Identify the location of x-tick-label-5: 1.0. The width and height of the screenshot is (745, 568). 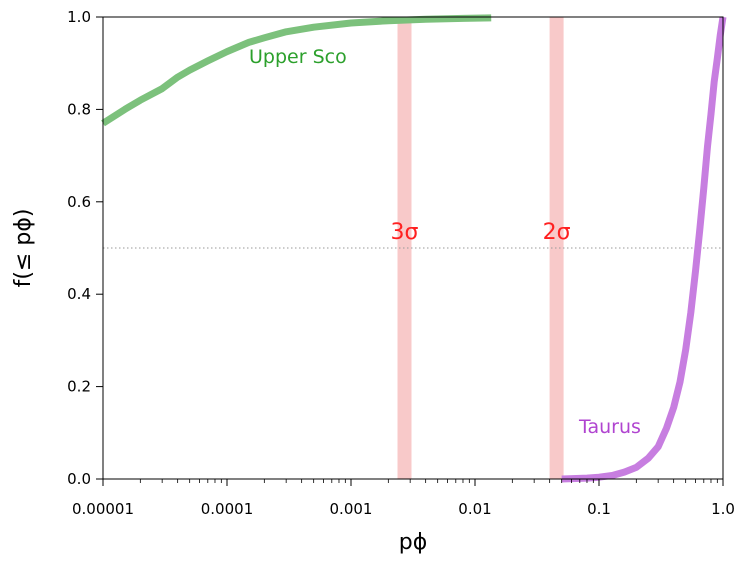
(723, 509).